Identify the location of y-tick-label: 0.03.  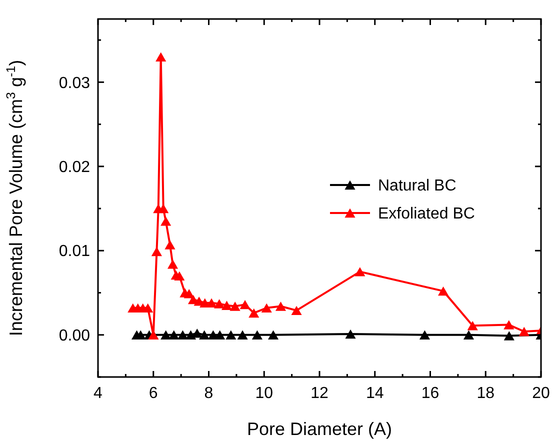
(74, 83).